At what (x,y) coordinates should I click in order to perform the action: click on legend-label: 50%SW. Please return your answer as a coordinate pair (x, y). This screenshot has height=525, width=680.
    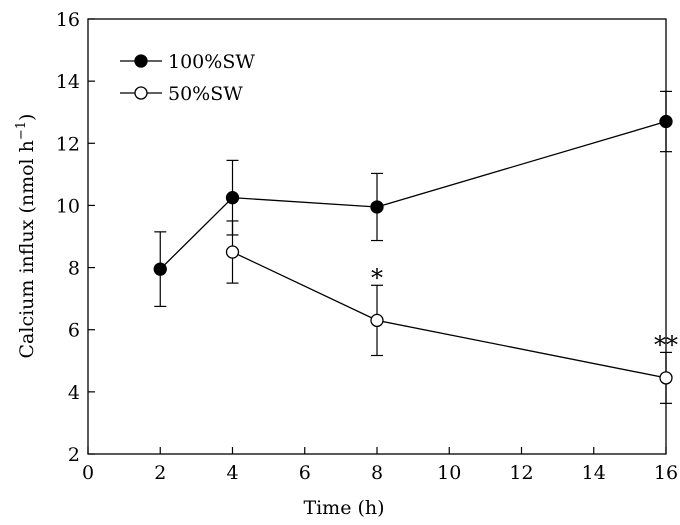
    Looking at the image, I should click on (205, 94).